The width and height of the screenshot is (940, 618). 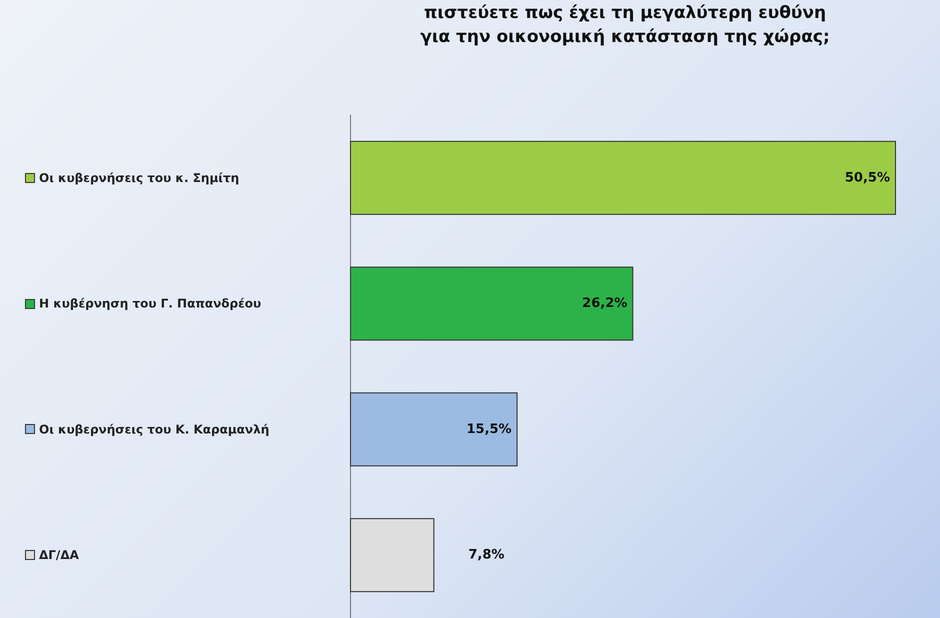 I want to click on data-label: 15,5%, so click(x=489, y=429).